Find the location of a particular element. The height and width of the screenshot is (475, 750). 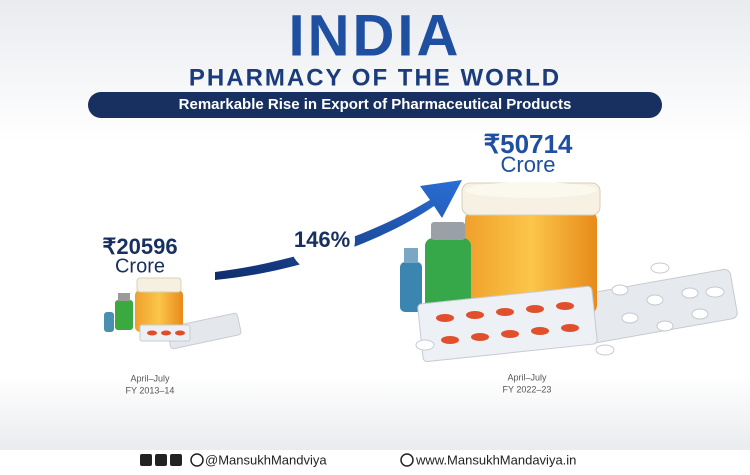

footer-band is located at coordinates (375, 460).